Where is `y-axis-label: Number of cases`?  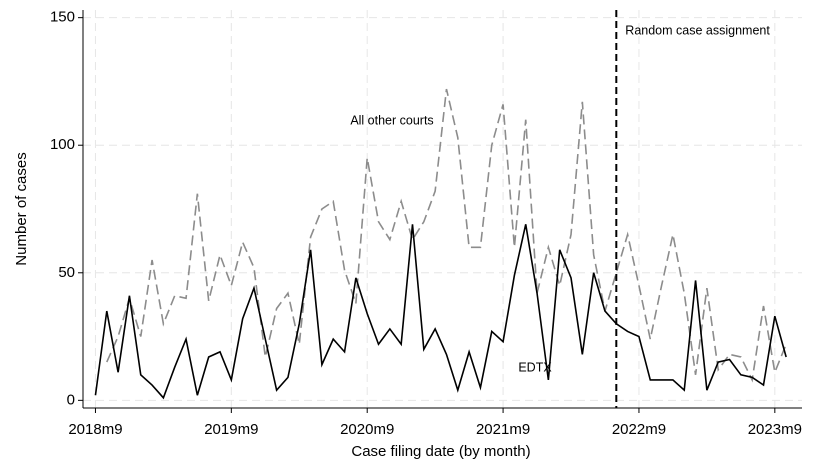
y-axis-label: Number of cases is located at coordinates (21, 208).